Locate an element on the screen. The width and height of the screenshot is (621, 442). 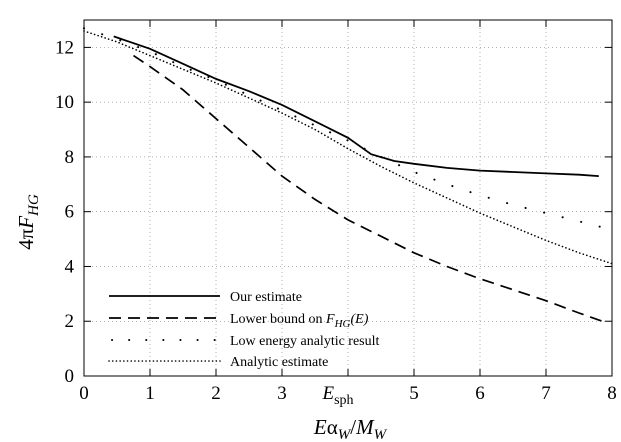
y-tick-label: 12 is located at coordinates (64, 47).